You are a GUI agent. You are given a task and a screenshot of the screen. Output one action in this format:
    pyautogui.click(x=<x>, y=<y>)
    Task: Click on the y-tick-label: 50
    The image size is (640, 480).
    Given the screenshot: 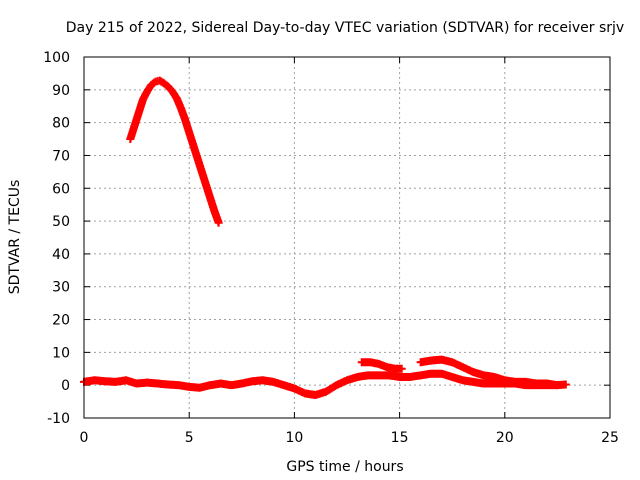 What is the action you would take?
    pyautogui.click(x=61, y=222)
    